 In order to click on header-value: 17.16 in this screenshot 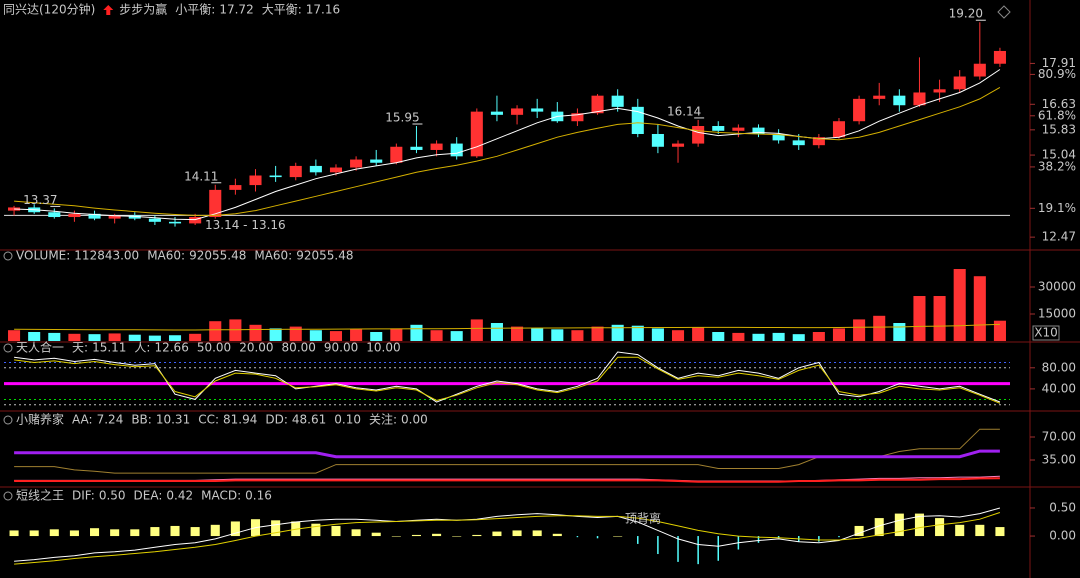, I will do `click(323, 10)`.